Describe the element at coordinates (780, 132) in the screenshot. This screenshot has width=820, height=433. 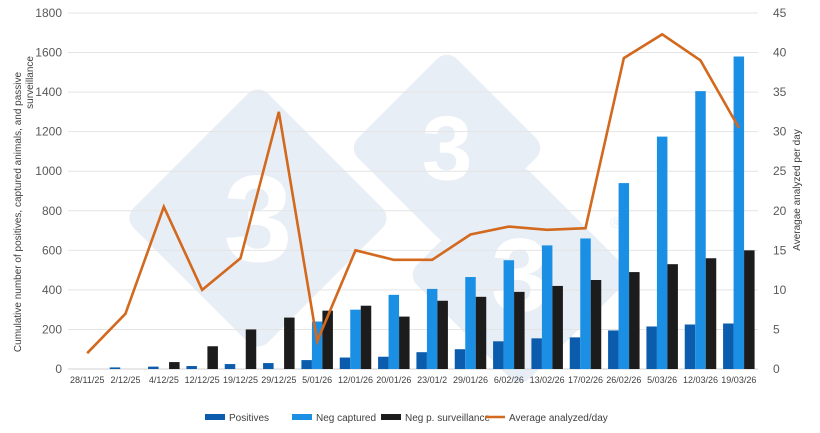
I see `right-tick-label: 30` at that location.